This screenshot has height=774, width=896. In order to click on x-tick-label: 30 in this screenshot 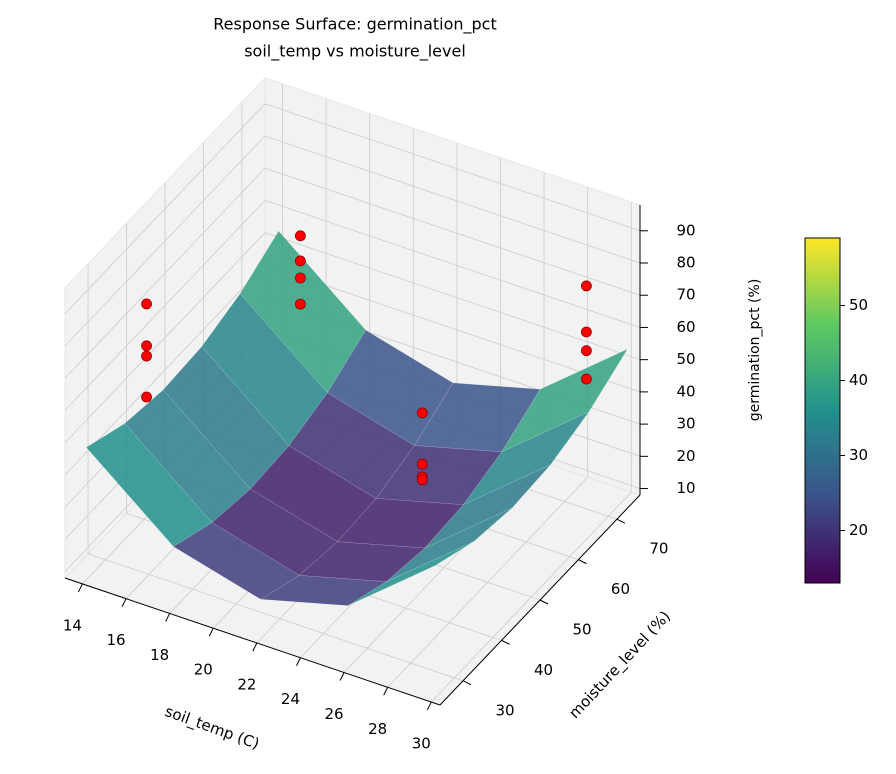, I will do `click(421, 744)`.